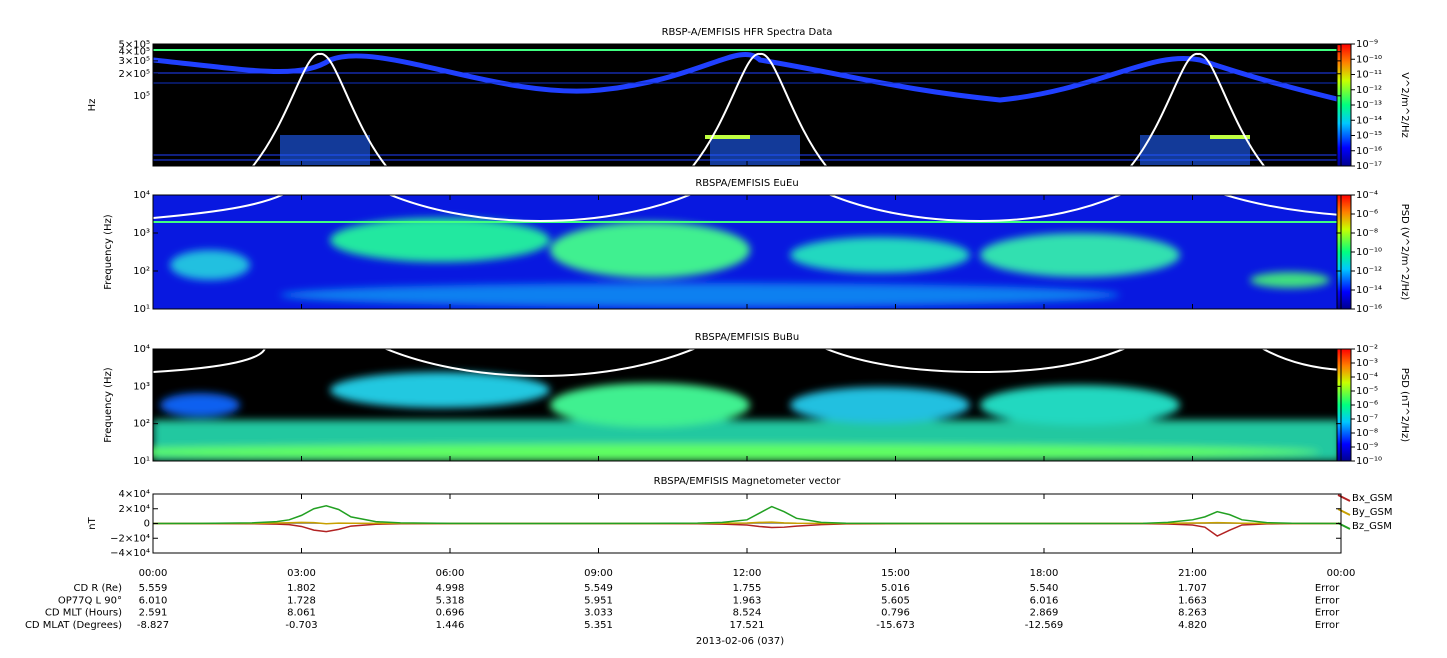 This screenshot has height=658, width=1447. I want to click on colorbar-label: PSD (nT^2/Hz), so click(1404, 405).